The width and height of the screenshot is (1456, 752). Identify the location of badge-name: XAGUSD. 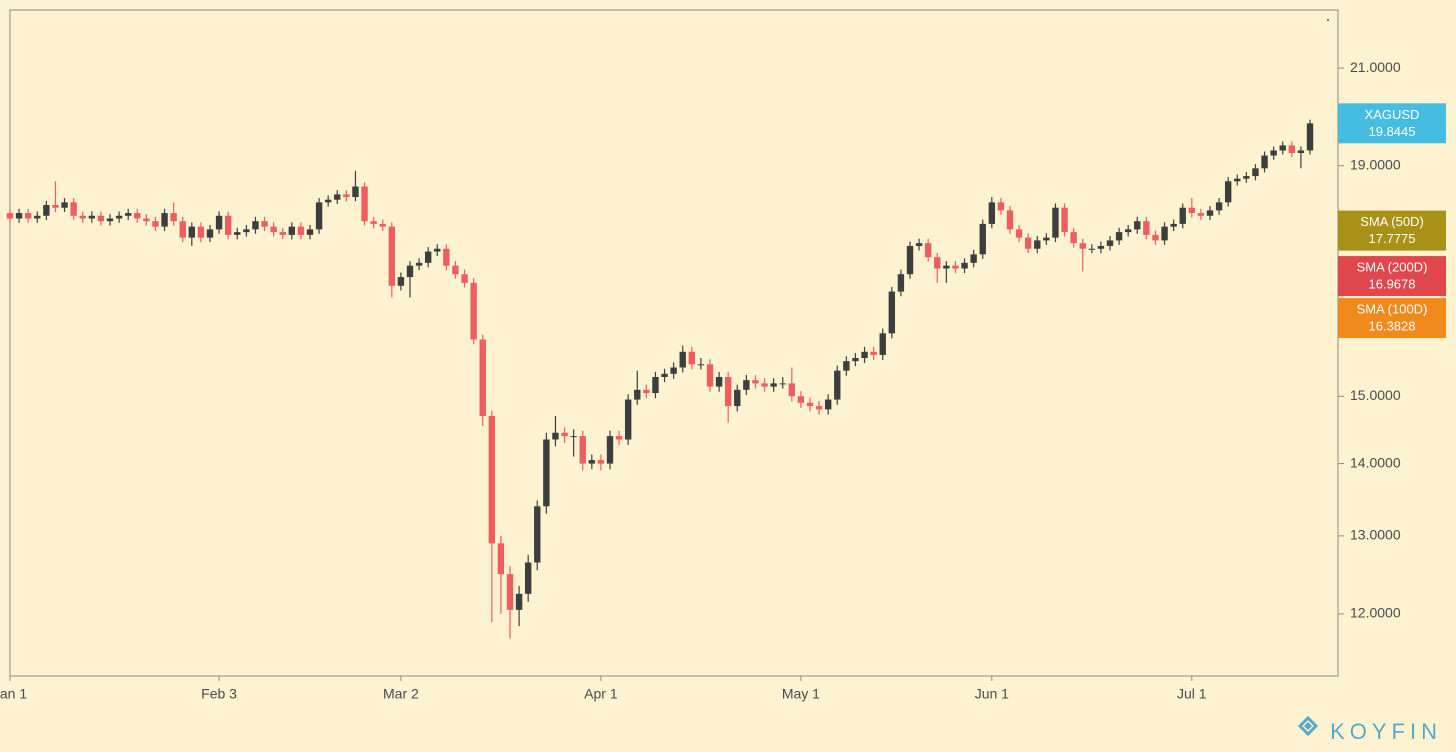
(1392, 114).